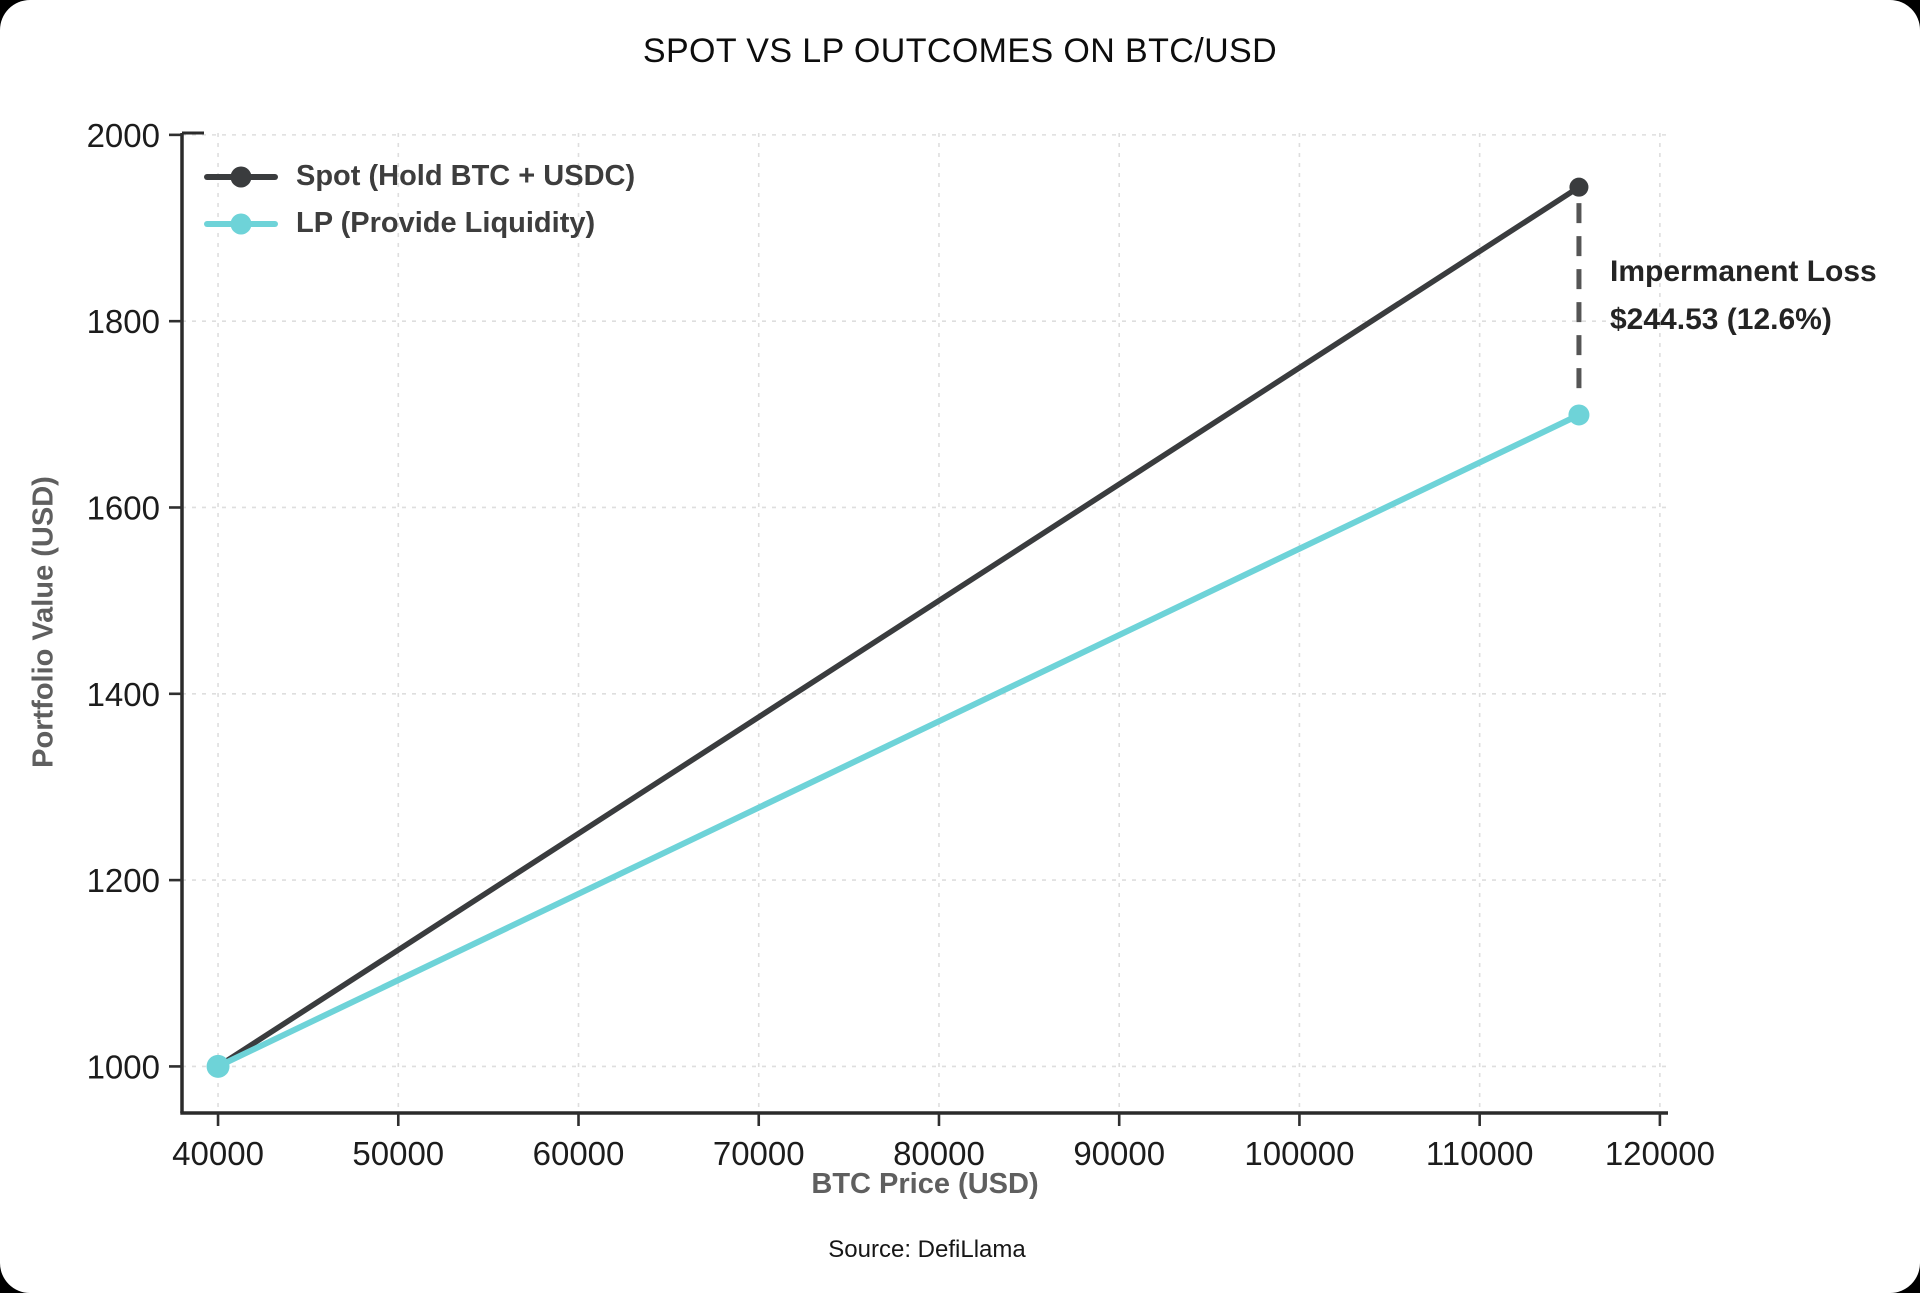 This screenshot has width=1920, height=1293. Describe the element at coordinates (123, 321) in the screenshot. I see `svg-text: 1800` at that location.